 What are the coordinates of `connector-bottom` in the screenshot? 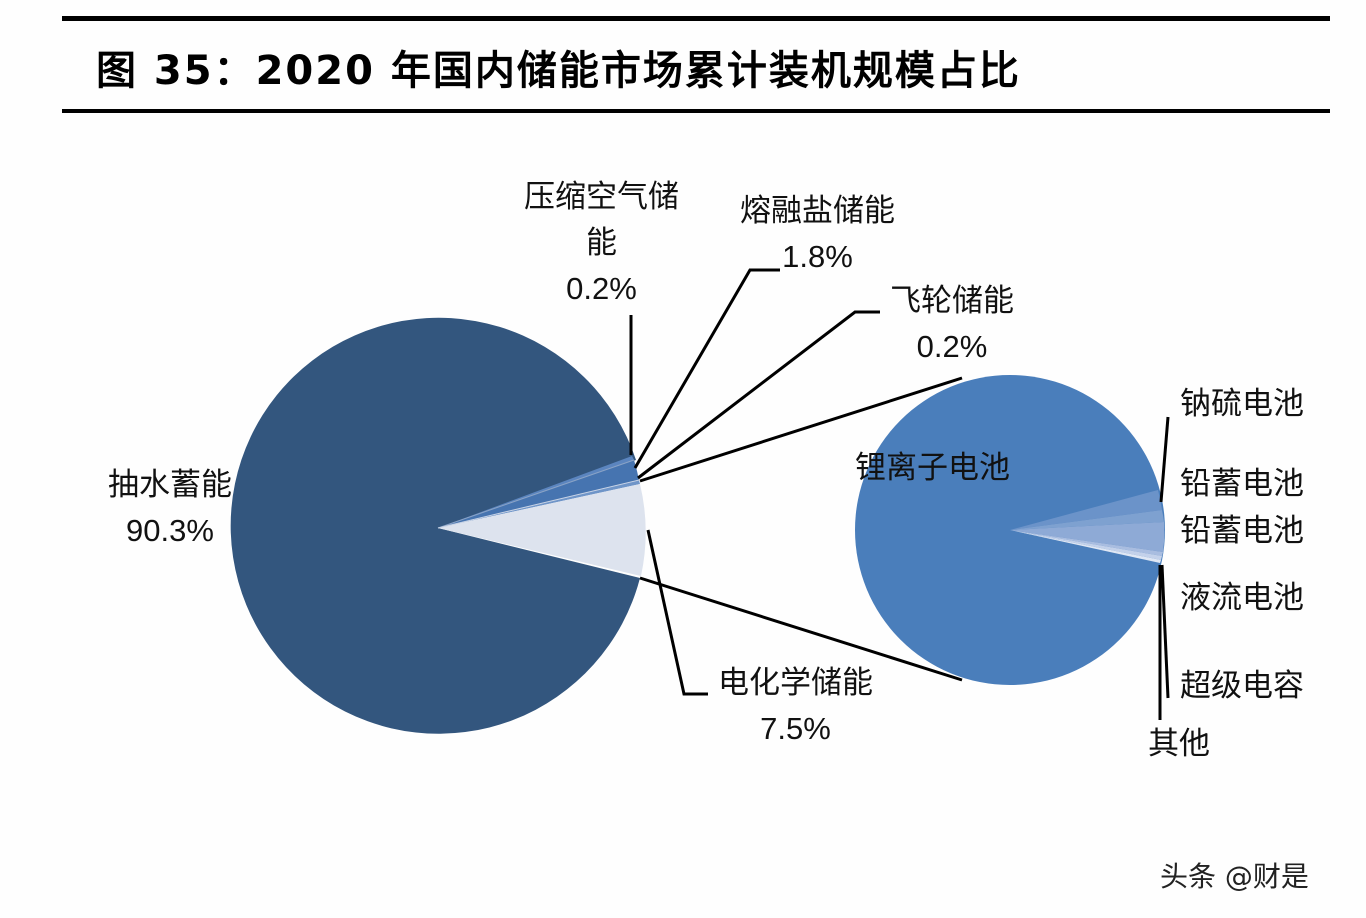 It's located at (801, 629).